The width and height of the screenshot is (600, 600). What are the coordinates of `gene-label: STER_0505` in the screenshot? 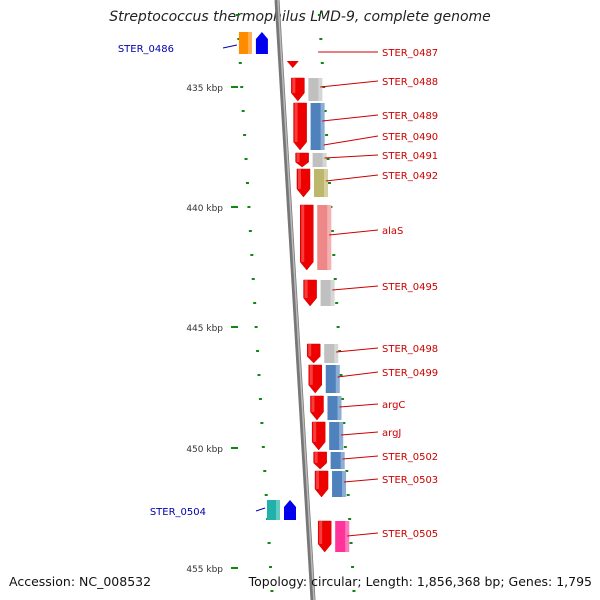 It's located at (410, 534).